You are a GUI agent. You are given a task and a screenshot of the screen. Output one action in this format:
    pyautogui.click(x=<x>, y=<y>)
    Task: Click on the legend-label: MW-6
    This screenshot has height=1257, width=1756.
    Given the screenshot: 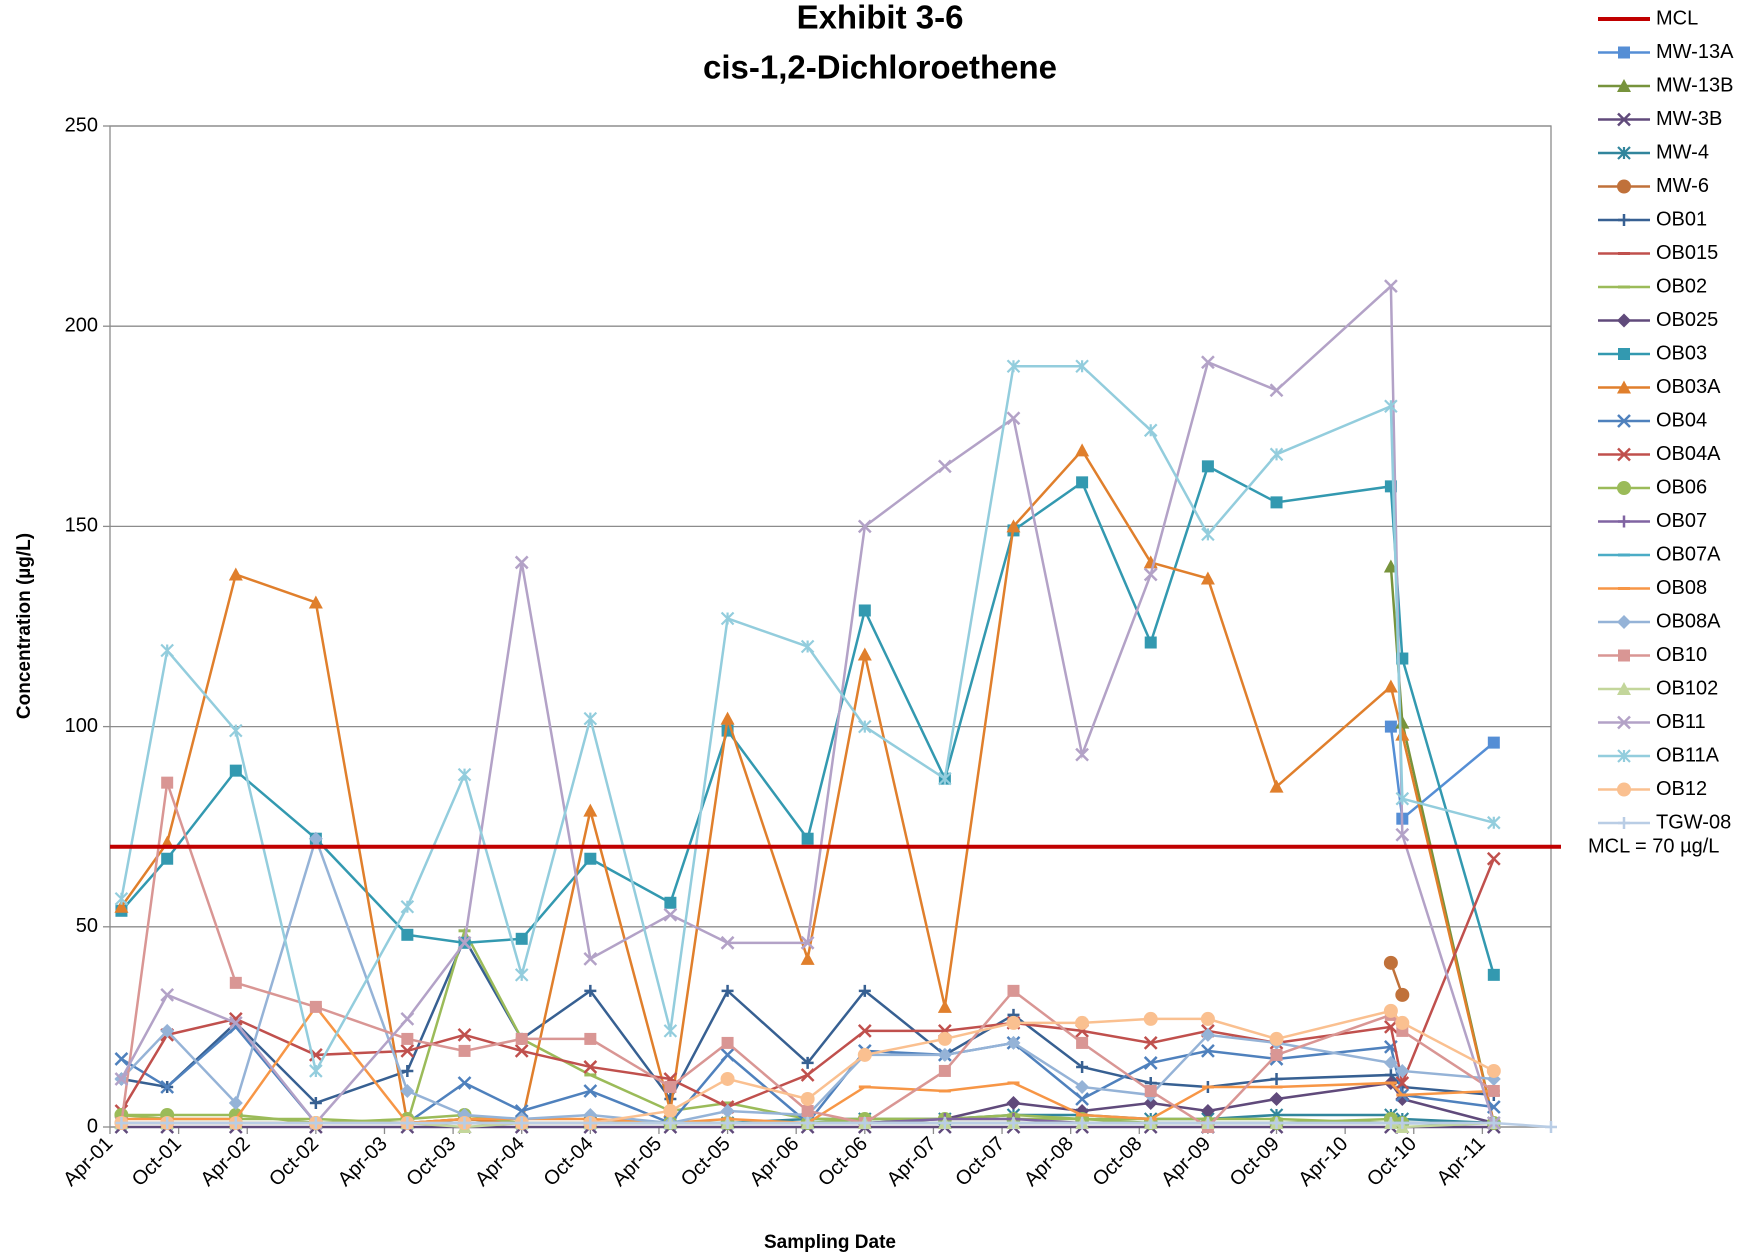 What is the action you would take?
    pyautogui.click(x=1682, y=186)
    